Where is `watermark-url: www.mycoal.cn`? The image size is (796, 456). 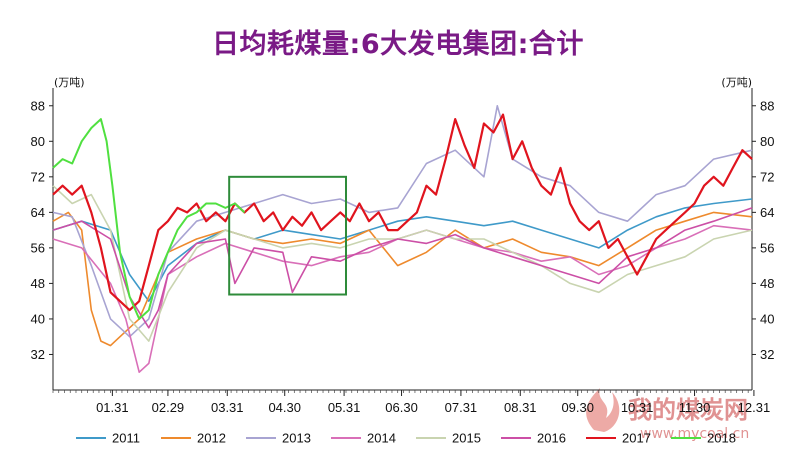 watermark-url: www.mycoal.cn is located at coordinates (694, 434).